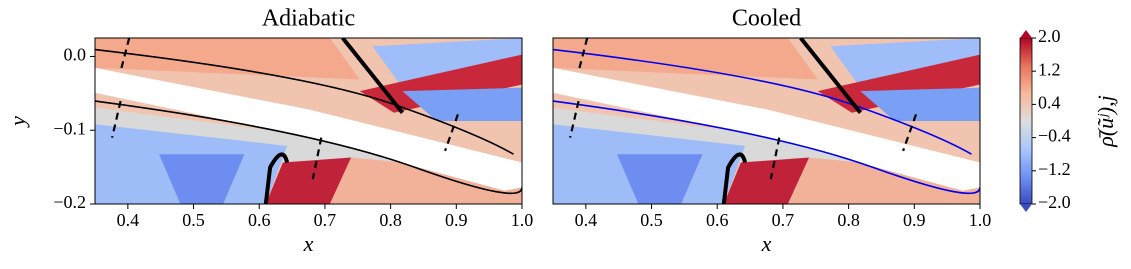 Image resolution: width=1131 pixels, height=269 pixels. Describe the element at coordinates (1054, 169) in the screenshot. I see `colorbar-tick-label: −1.2` at that location.